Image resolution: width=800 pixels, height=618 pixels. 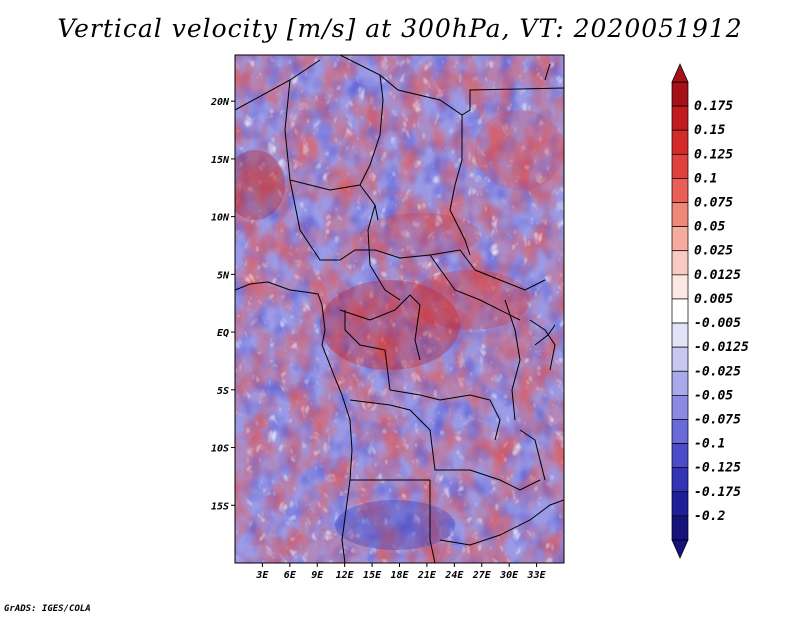 I want to click on colorbar-label: 0.05, so click(x=709, y=227).